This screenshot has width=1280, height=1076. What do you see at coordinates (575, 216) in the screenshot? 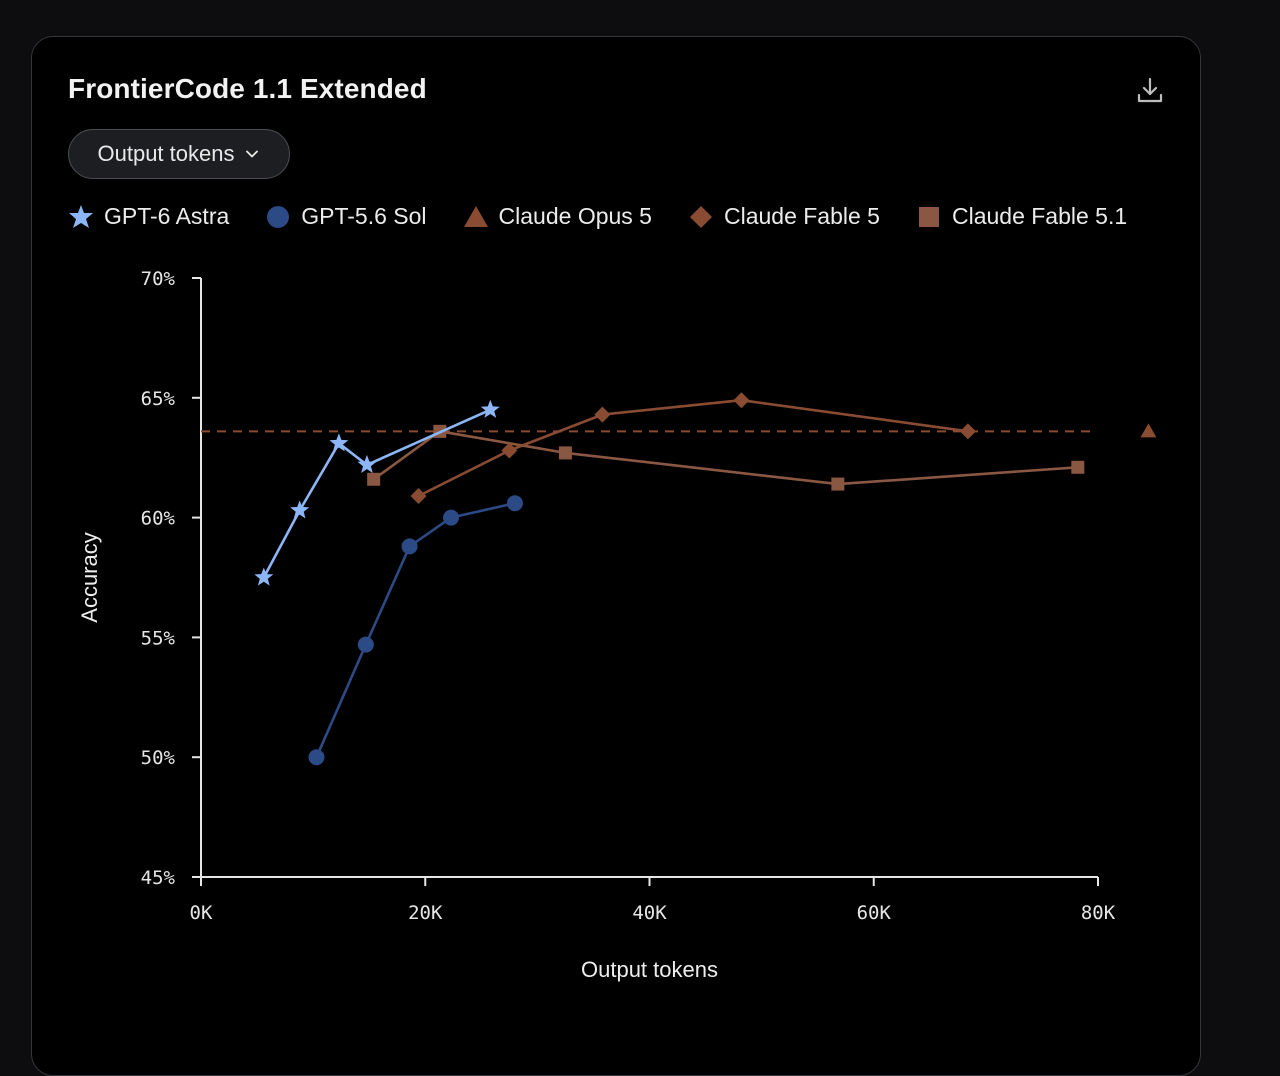
I see `legend-label: Claude Opus 5` at bounding box center [575, 216].